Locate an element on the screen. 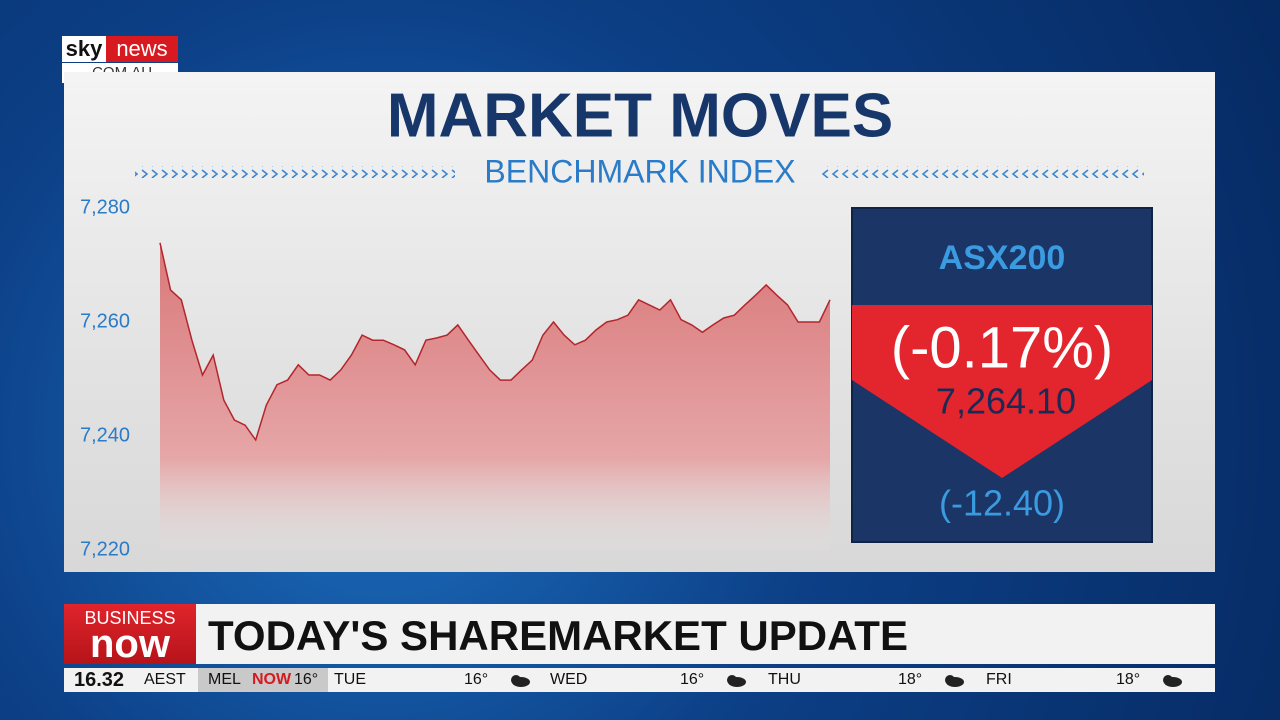 This screenshot has width=1280, height=720. badge: ASX200 (-0.17%) 7,264.10 (-12.40) is located at coordinates (1002, 375).